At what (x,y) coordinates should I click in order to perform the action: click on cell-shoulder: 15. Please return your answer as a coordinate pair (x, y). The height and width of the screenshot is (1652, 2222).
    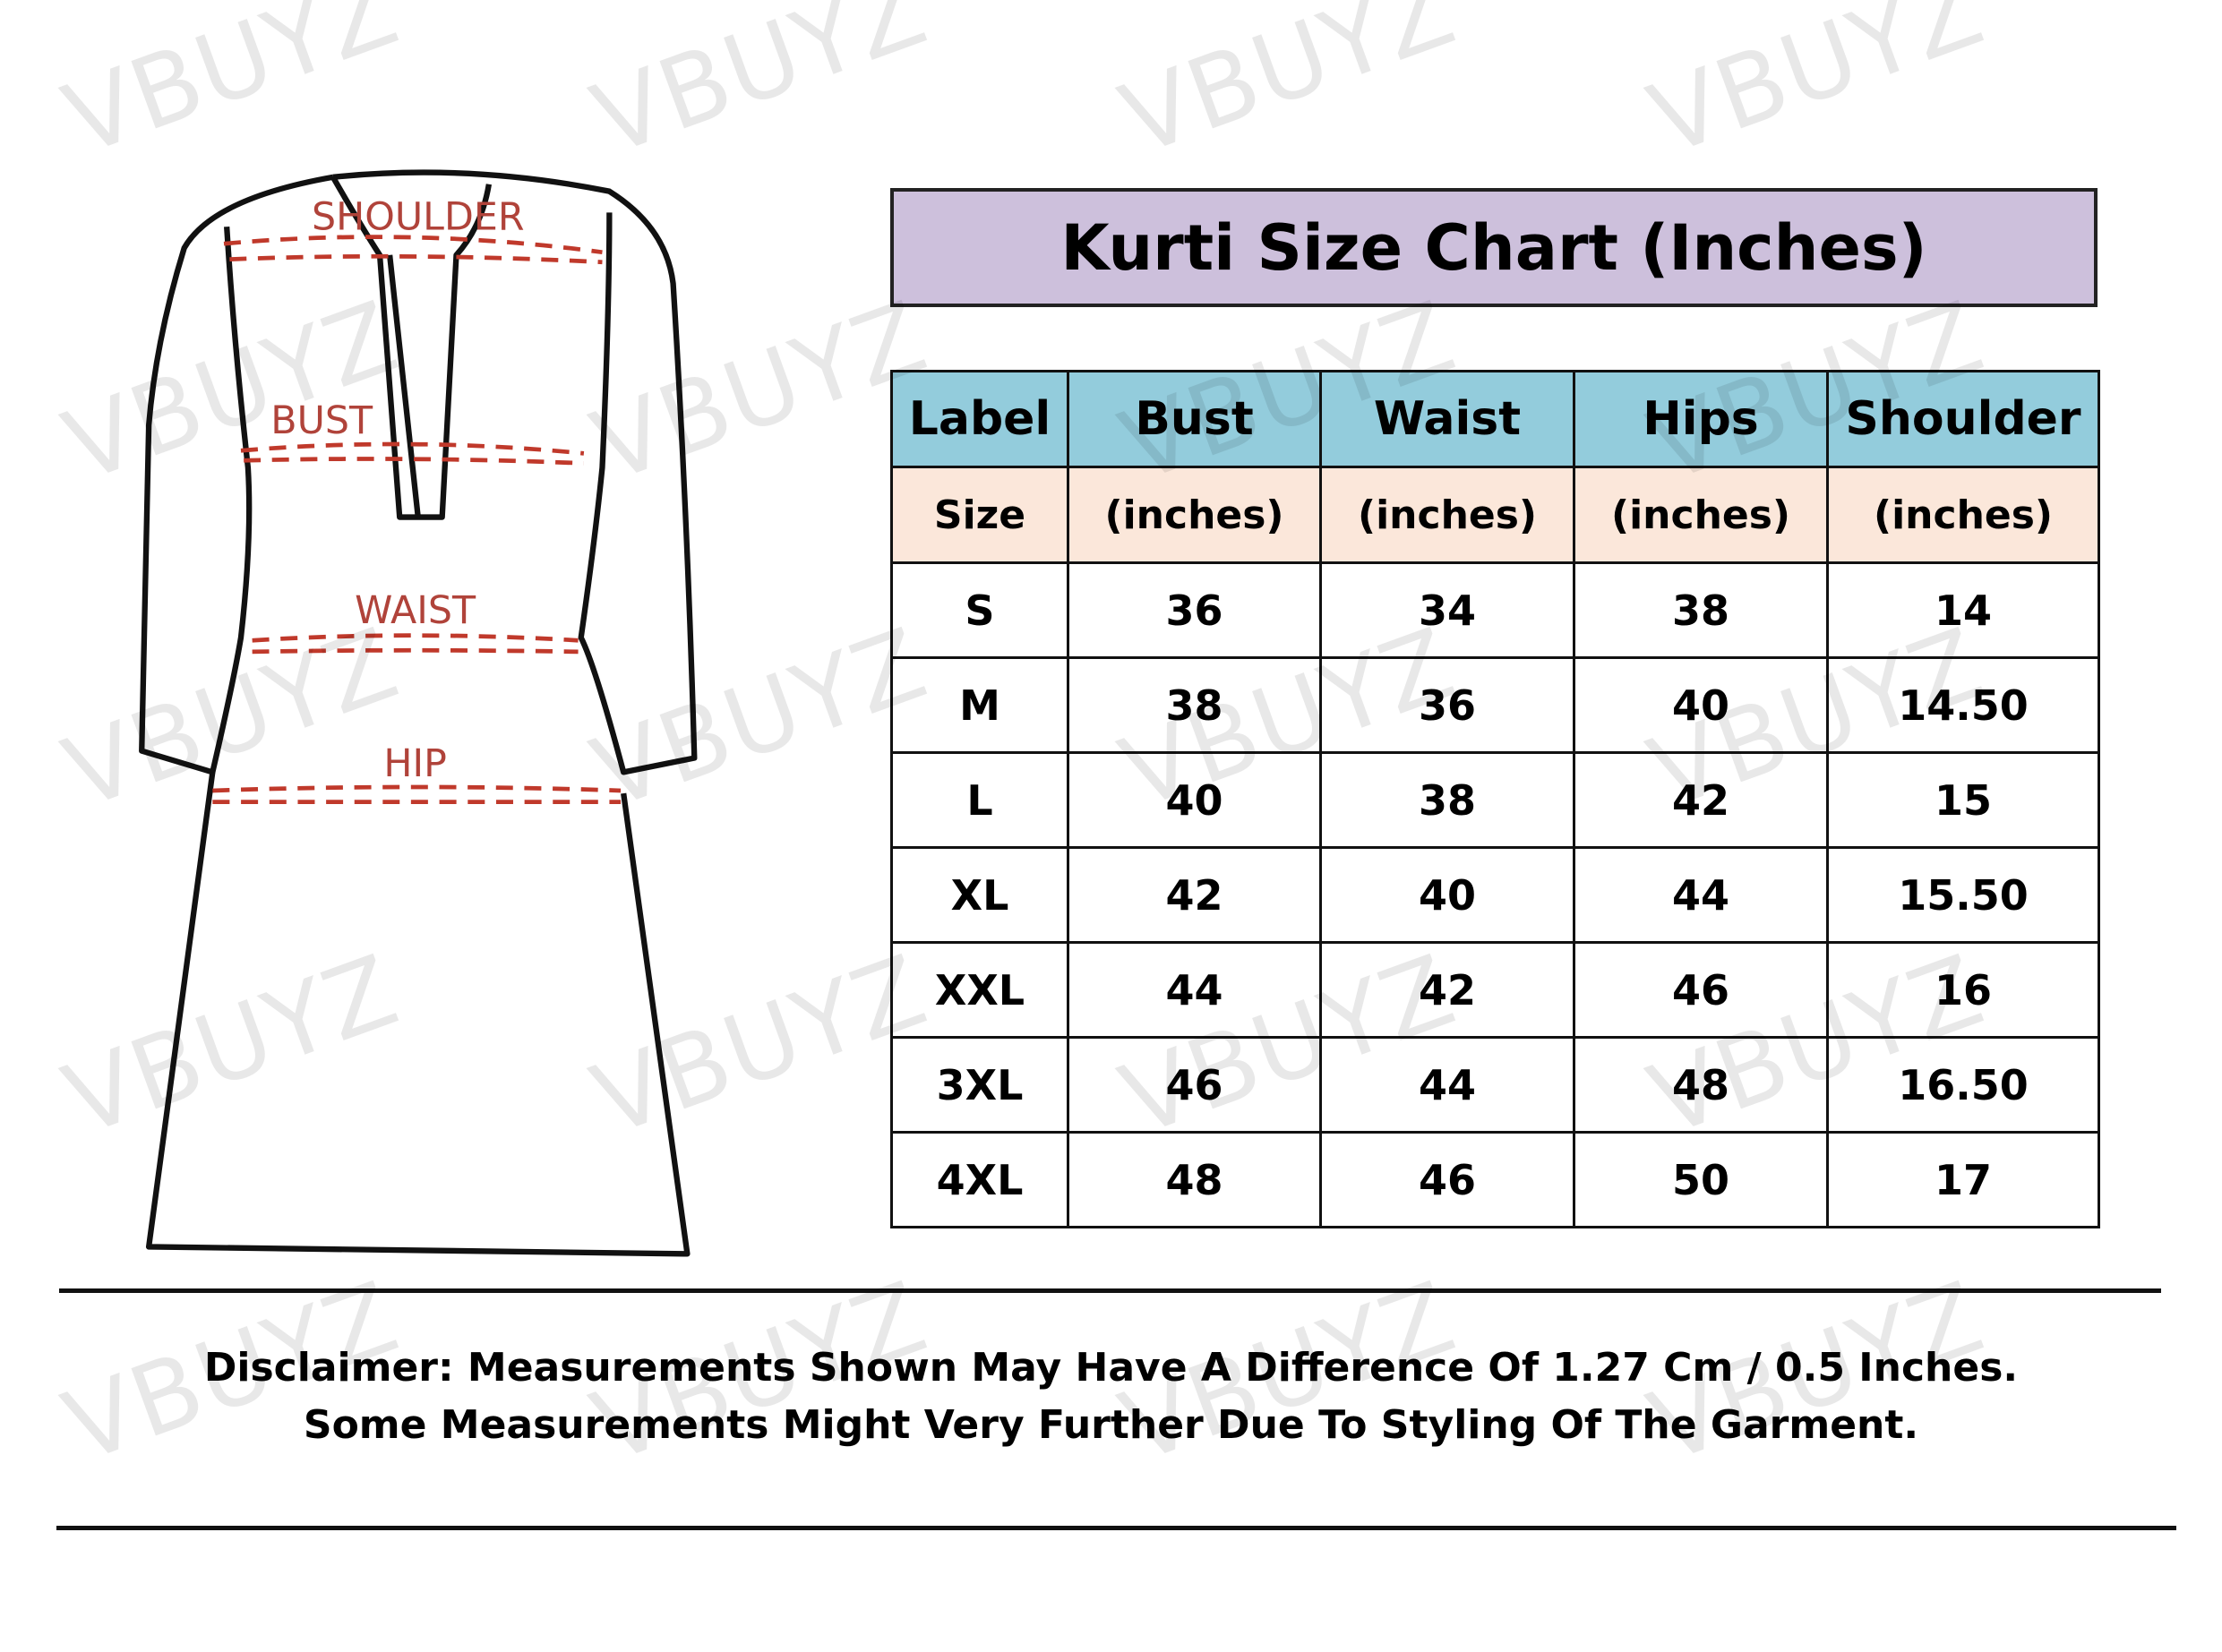
    Looking at the image, I should click on (1963, 800).